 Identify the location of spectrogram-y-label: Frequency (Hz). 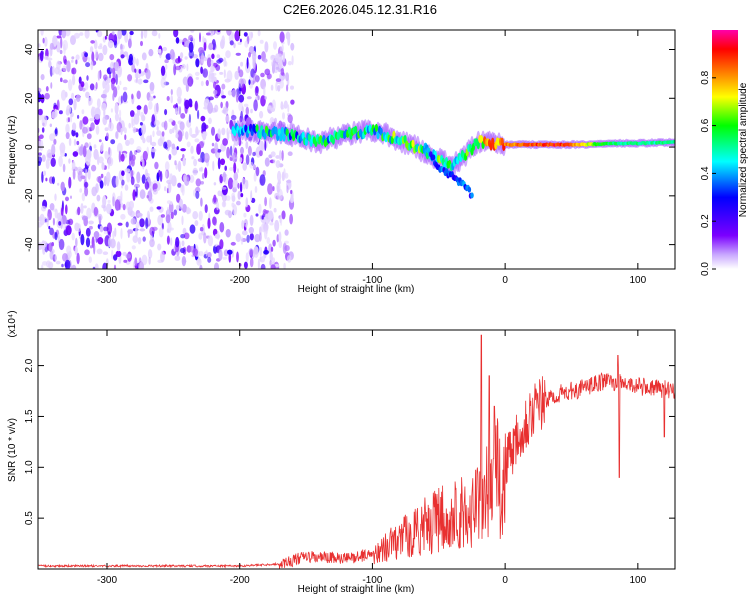
(12, 150).